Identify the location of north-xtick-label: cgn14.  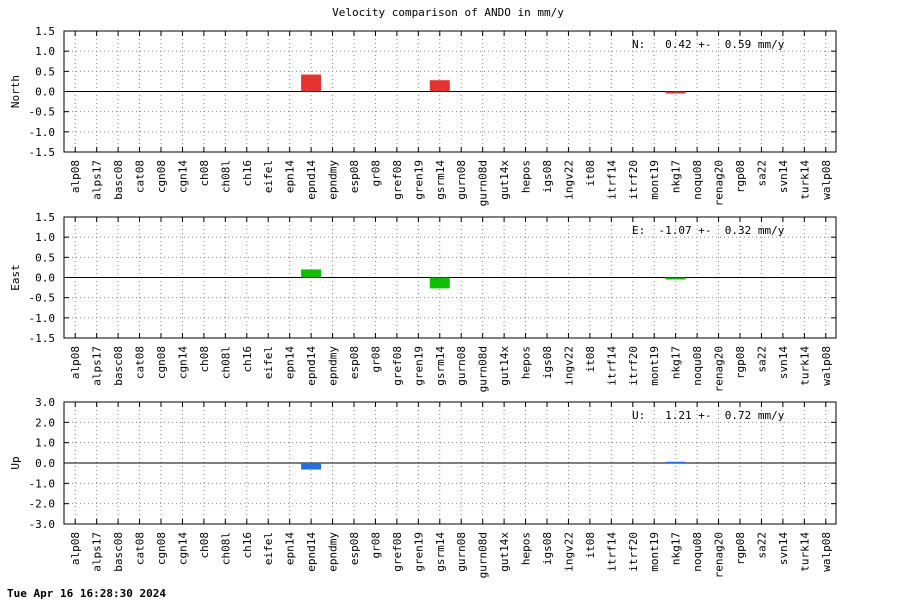
(182, 176).